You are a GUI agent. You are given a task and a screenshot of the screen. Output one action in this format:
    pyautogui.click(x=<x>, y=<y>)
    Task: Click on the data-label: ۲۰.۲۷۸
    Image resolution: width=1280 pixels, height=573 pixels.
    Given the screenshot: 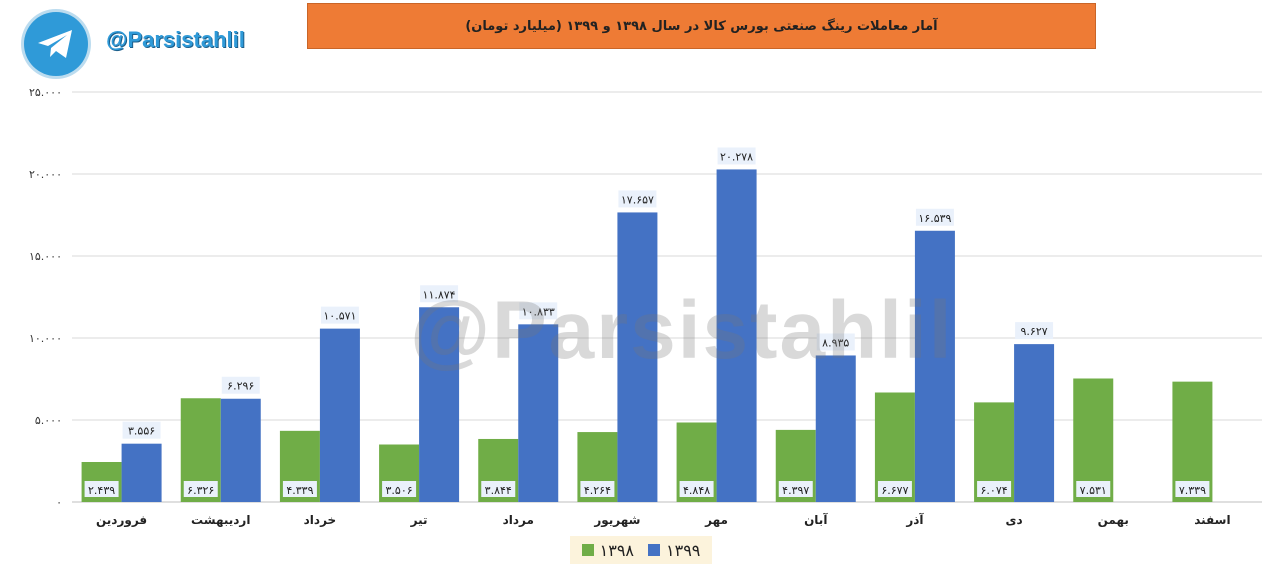 What is the action you would take?
    pyautogui.click(x=736, y=156)
    